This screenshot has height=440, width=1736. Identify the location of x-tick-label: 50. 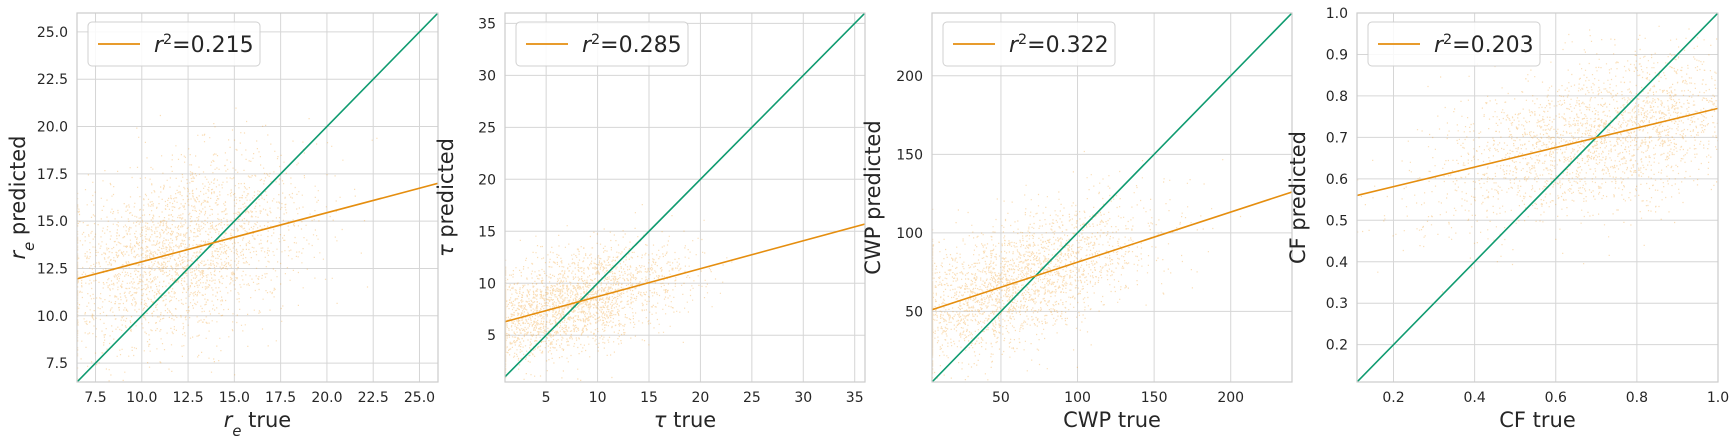
(1001, 398).